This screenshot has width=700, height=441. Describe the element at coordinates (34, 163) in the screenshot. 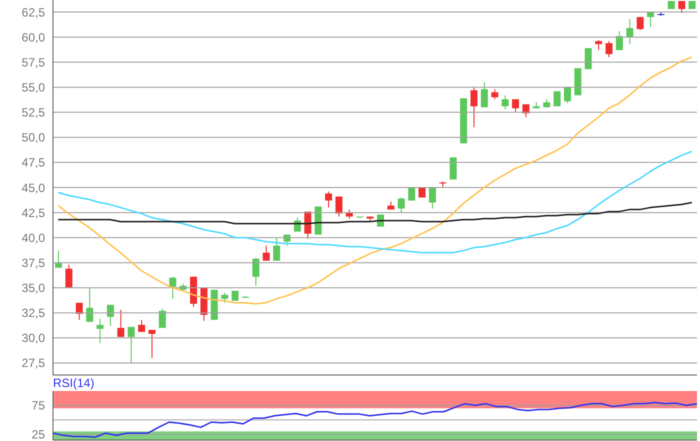

I see `y-tick-label: 47,5` at that location.